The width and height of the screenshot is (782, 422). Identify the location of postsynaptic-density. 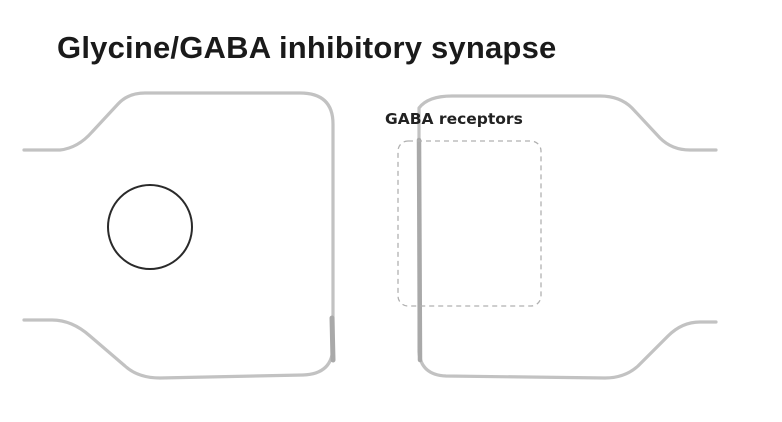
(419, 250).